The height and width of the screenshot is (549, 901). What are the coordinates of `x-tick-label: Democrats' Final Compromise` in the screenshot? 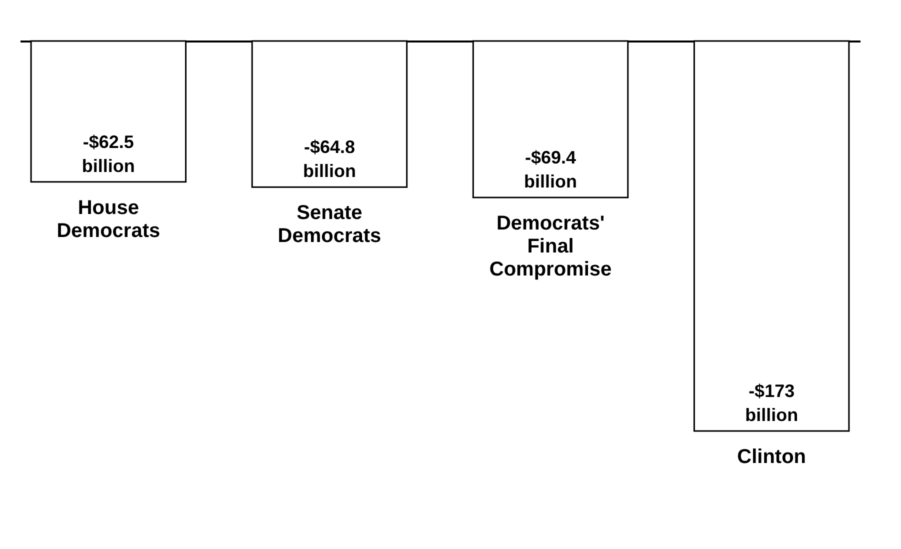 It's located at (550, 246).